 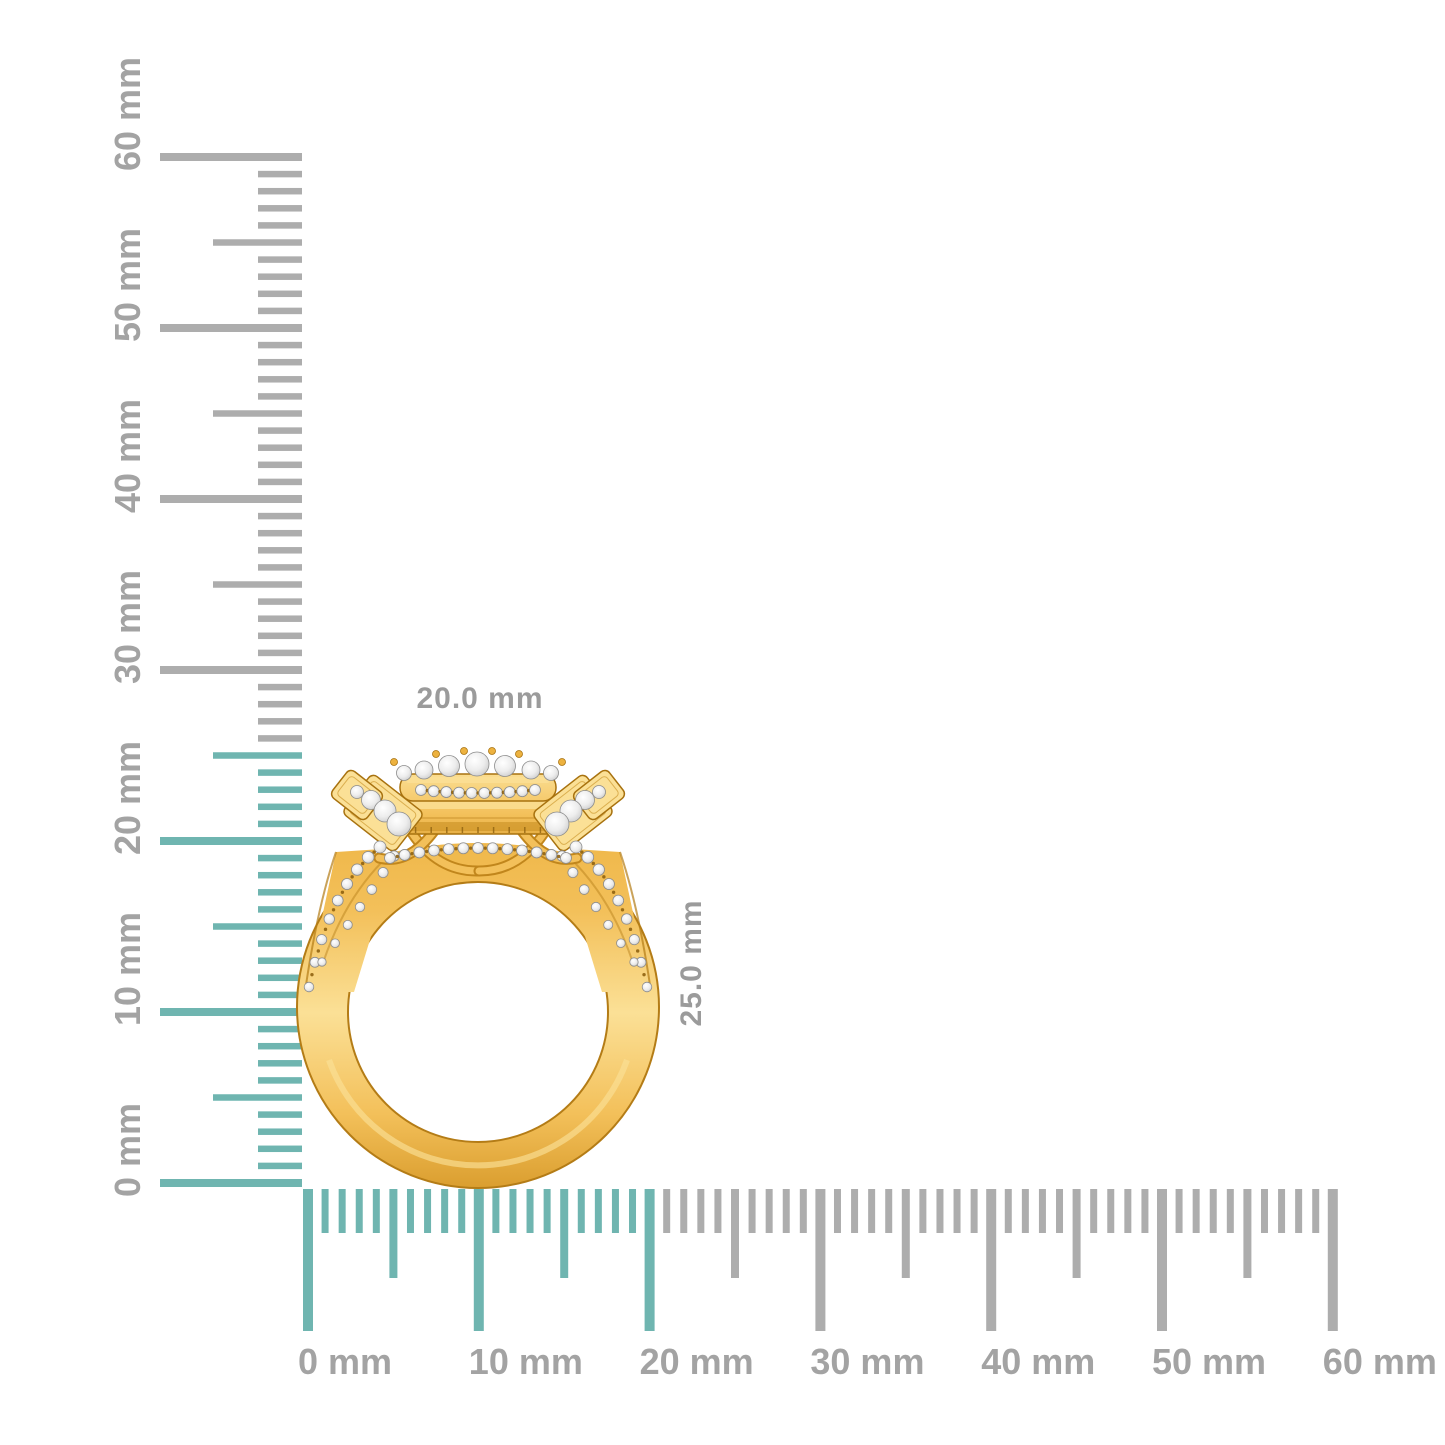 What do you see at coordinates (127, 285) in the screenshot?
I see `ruler-label: 50 mm` at bounding box center [127, 285].